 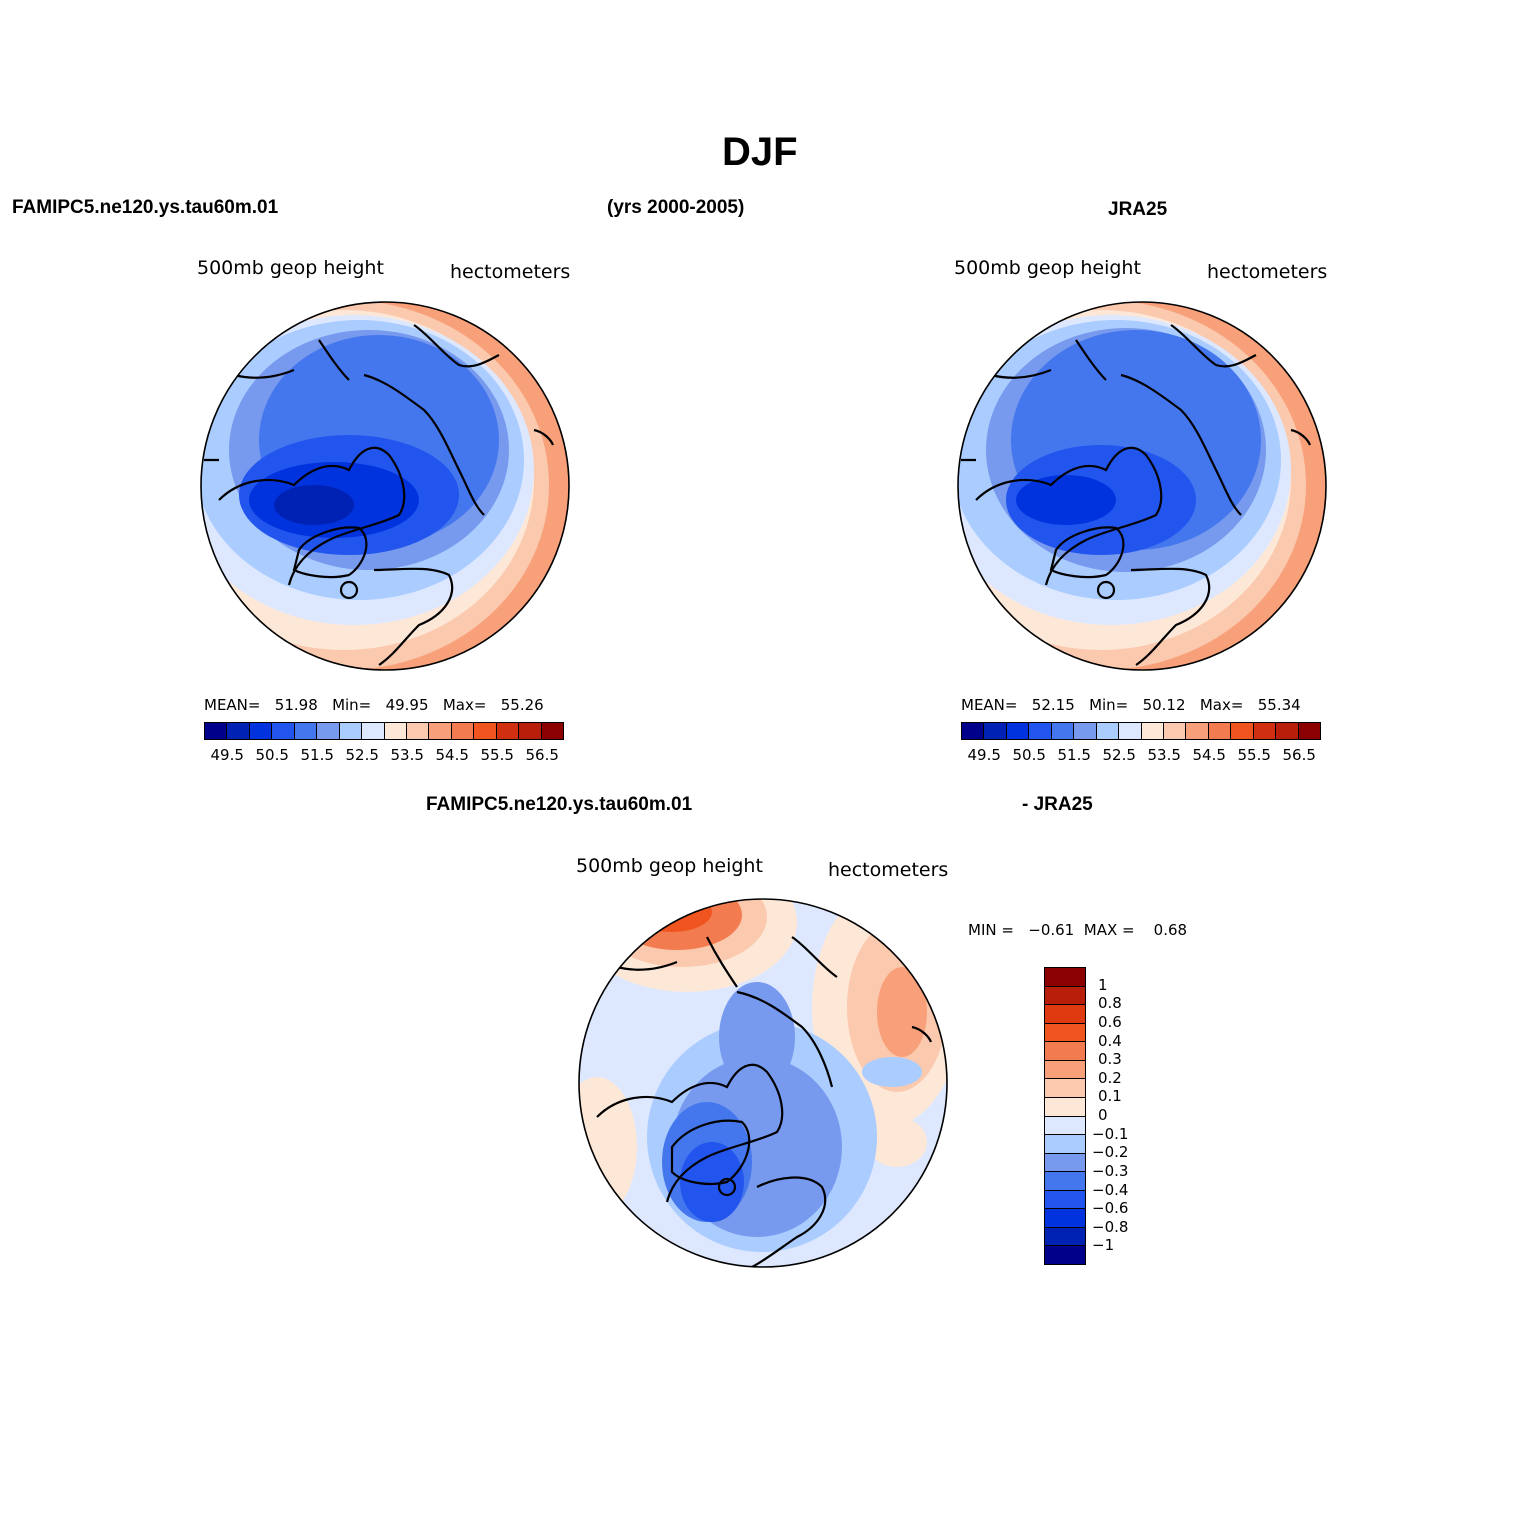 I want to click on panel2-variable: 500mb geop height, so click(x=1047, y=268).